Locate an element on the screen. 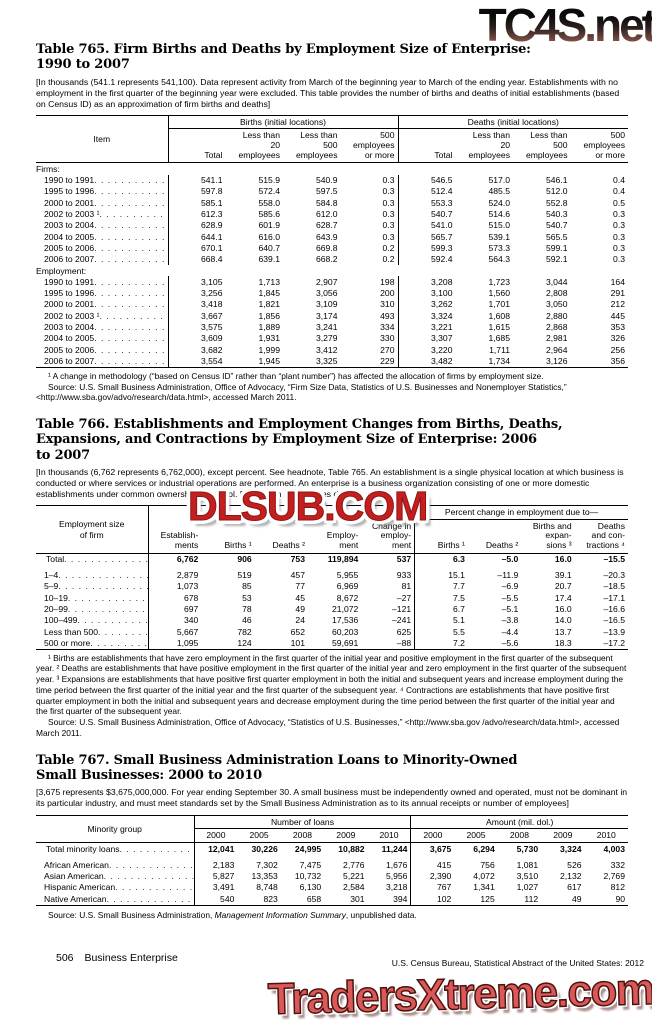 The image size is (652, 1024). cell: 445 is located at coordinates (617, 315).